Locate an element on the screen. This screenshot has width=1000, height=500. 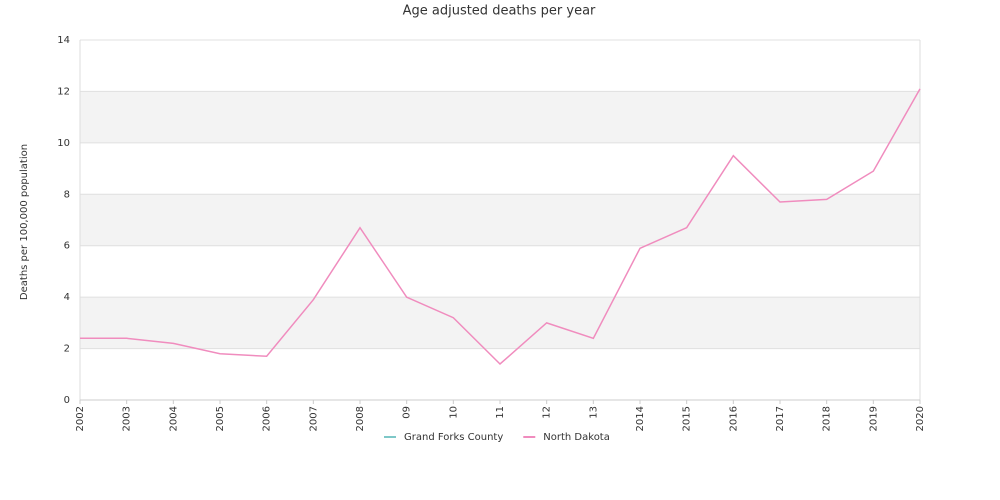
y-tick-label: 2 is located at coordinates (67, 349).